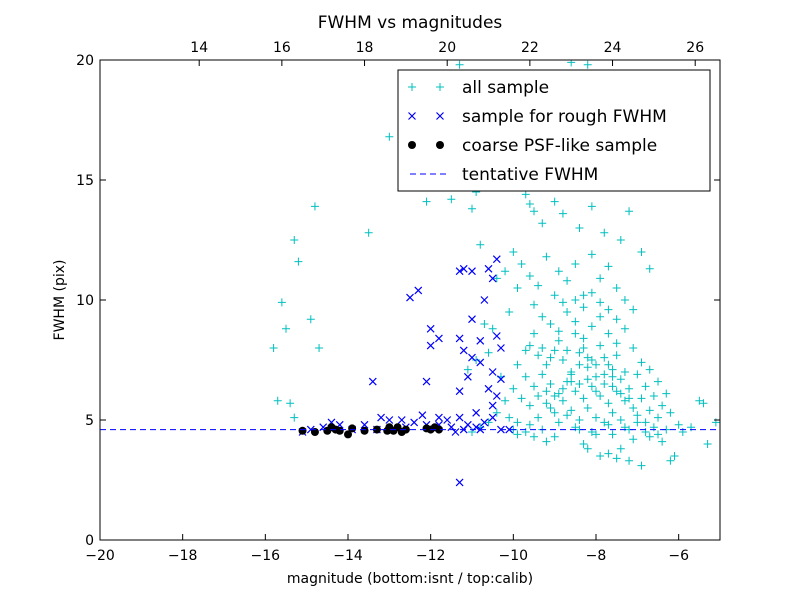 The image size is (800, 600). I want to click on y-axis-label: FWHM (pix), so click(60, 300).